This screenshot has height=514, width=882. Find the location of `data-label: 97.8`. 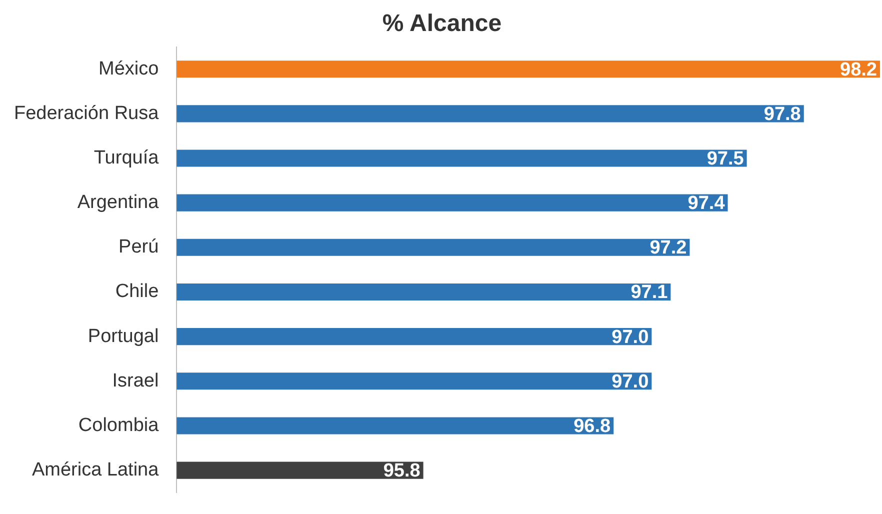

data-label: 97.8 is located at coordinates (782, 114).